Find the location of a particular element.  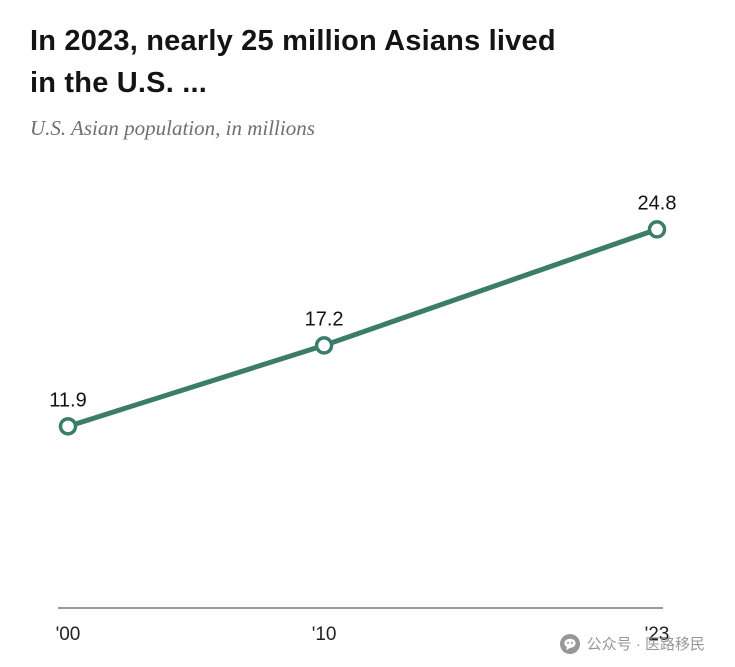

data-point-'10 is located at coordinates (324, 345).